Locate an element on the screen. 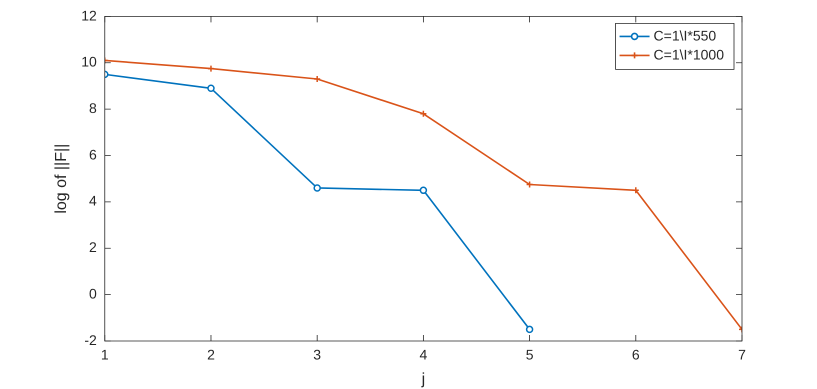 This screenshot has width=817, height=389. y-tick-label: 4 is located at coordinates (92, 200).